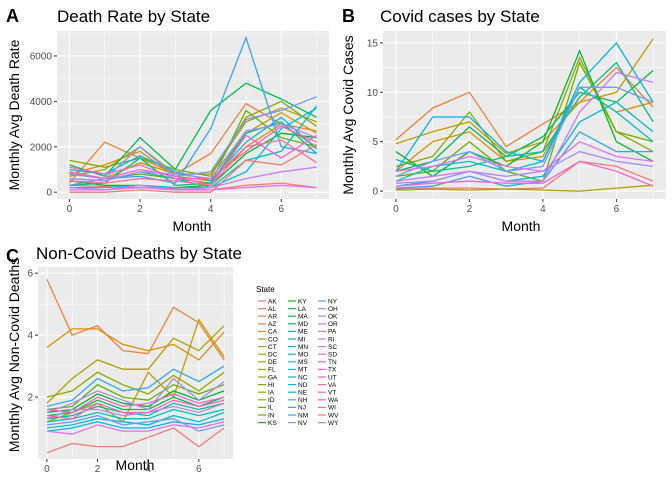  Describe the element at coordinates (30, 336) in the screenshot. I see `y-tick-label: 4` at that location.